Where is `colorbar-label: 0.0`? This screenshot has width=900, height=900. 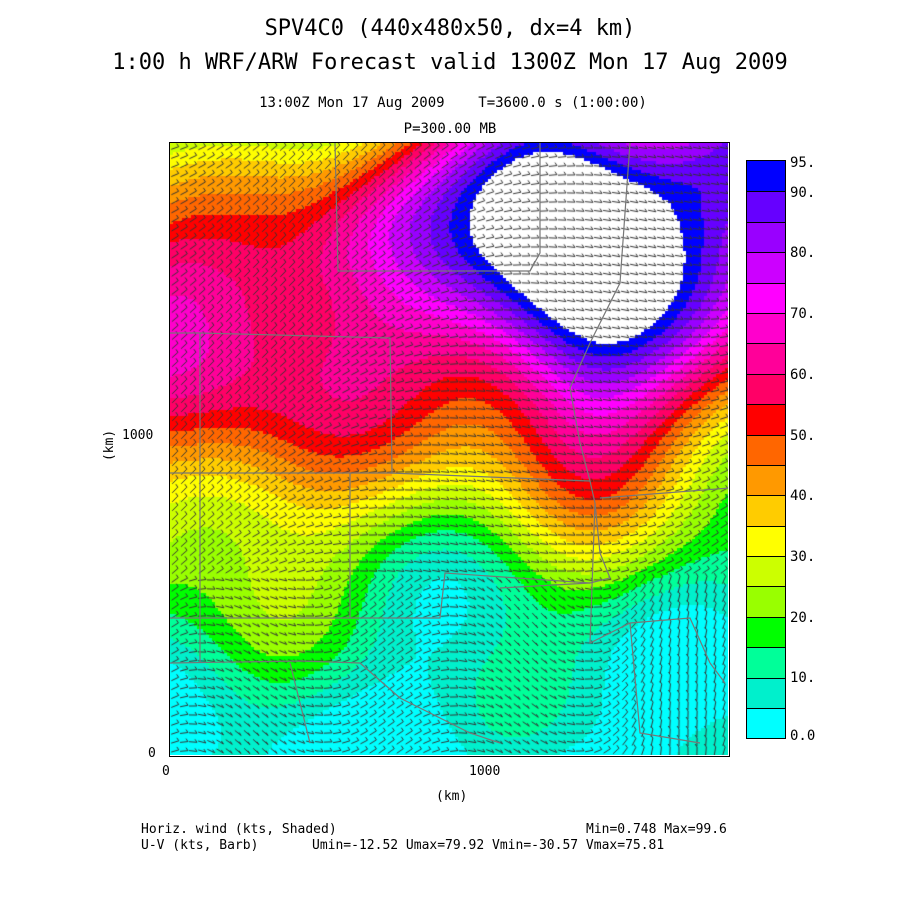
colorbar-label: 0.0 is located at coordinates (803, 736).